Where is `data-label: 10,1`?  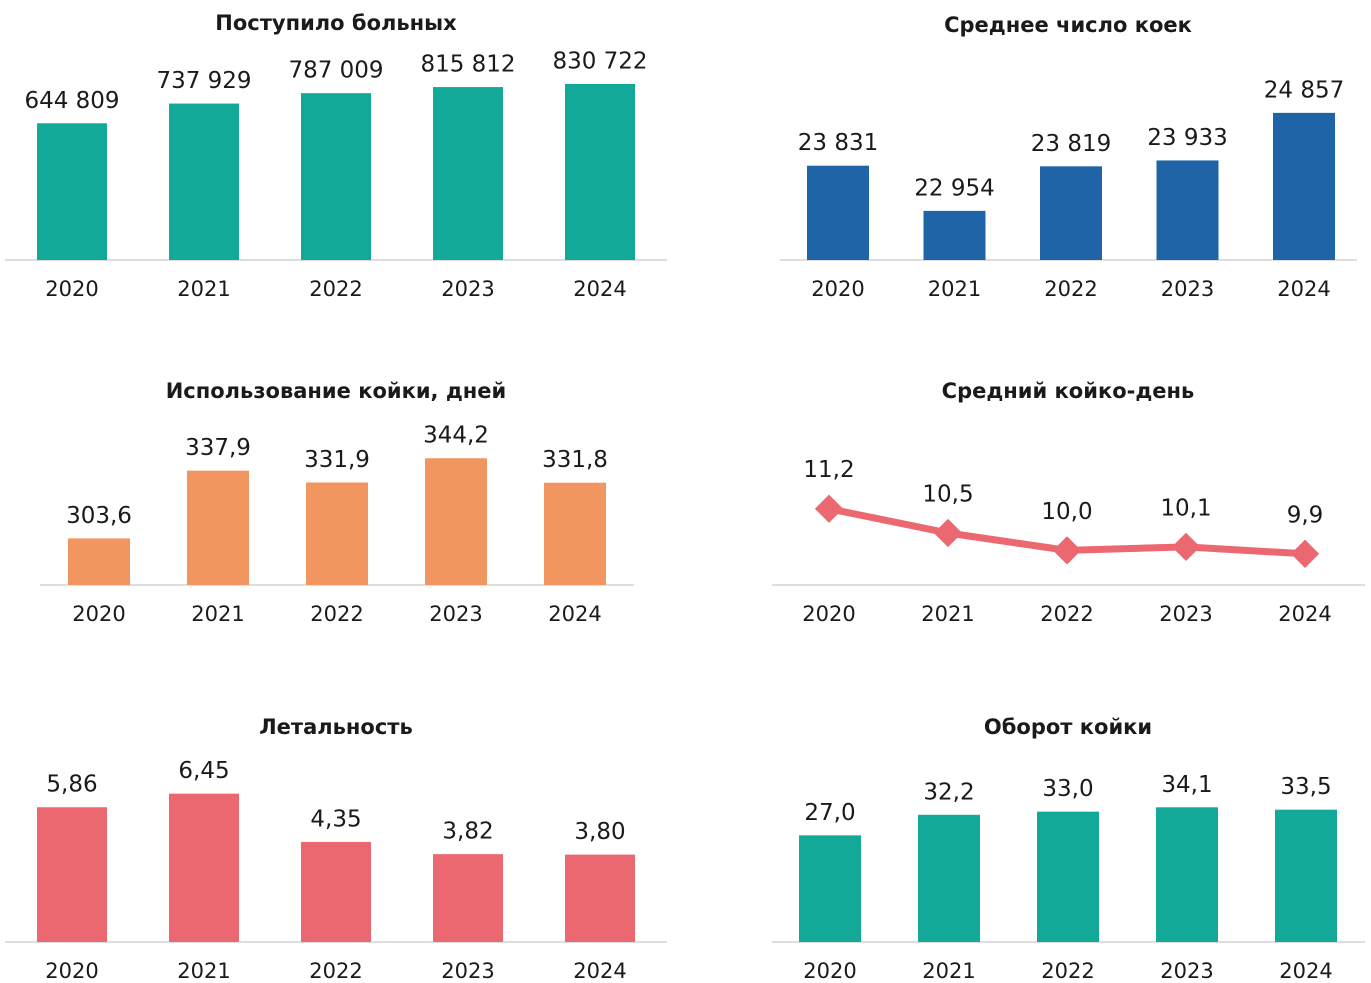 data-label: 10,1 is located at coordinates (1185, 508).